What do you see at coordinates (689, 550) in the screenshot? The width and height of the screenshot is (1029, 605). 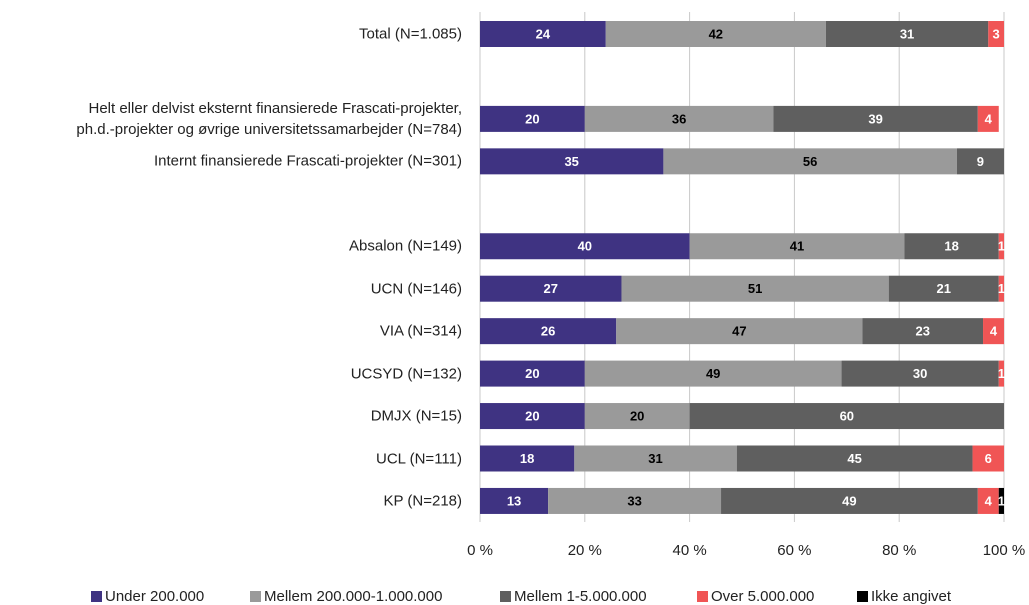 I see `x-tick-label: 40 %` at bounding box center [689, 550].